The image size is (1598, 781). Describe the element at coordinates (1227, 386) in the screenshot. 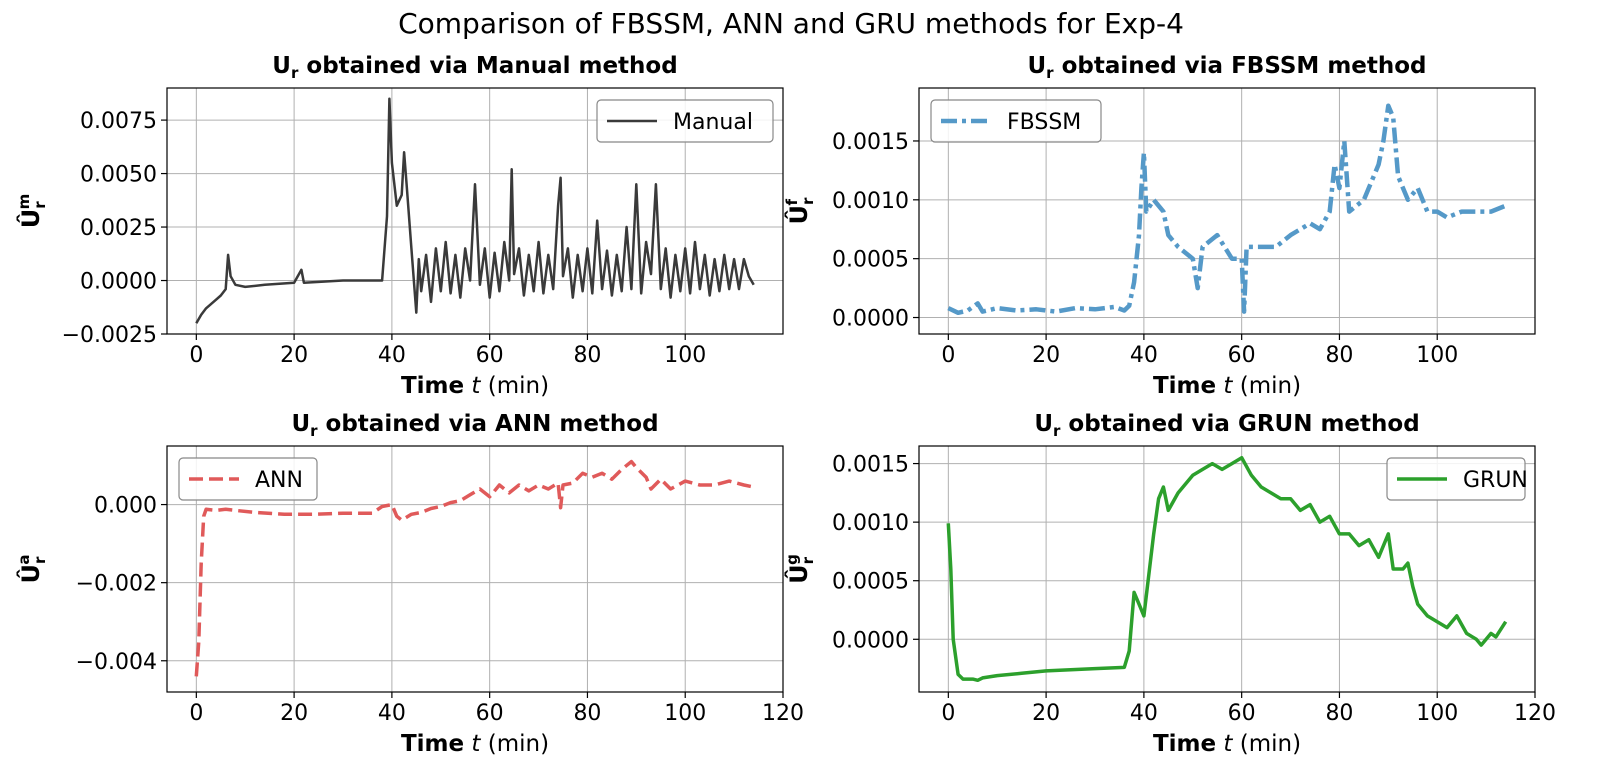

I see `x-axis-label-fbssm: Time t (min)` at that location.